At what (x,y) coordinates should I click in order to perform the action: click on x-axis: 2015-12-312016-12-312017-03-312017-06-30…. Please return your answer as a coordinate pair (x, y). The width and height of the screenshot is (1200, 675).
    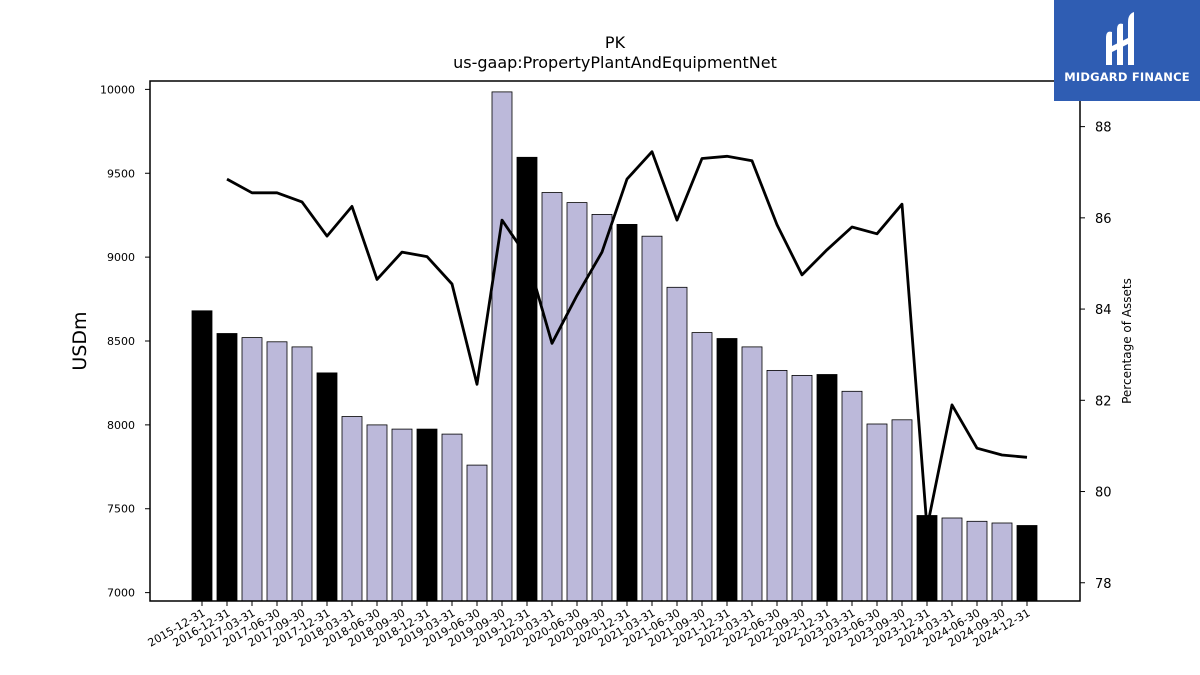
    Looking at the image, I should click on (589, 625).